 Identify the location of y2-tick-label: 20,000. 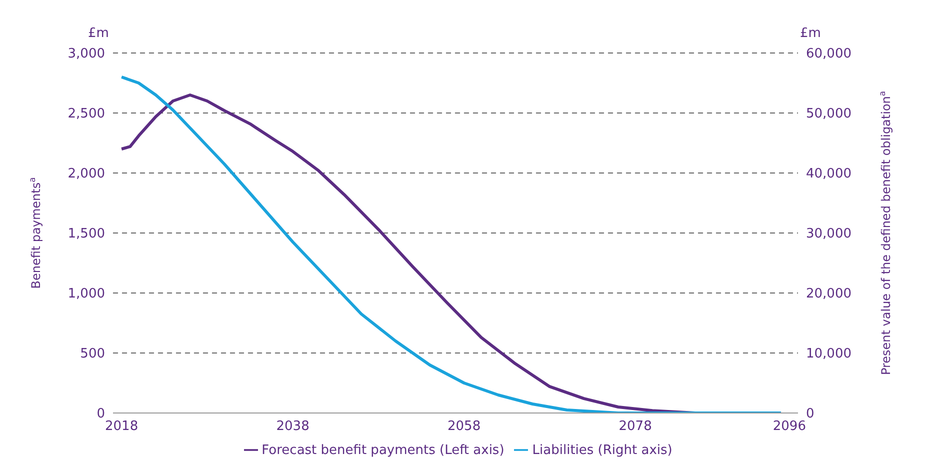
(829, 294).